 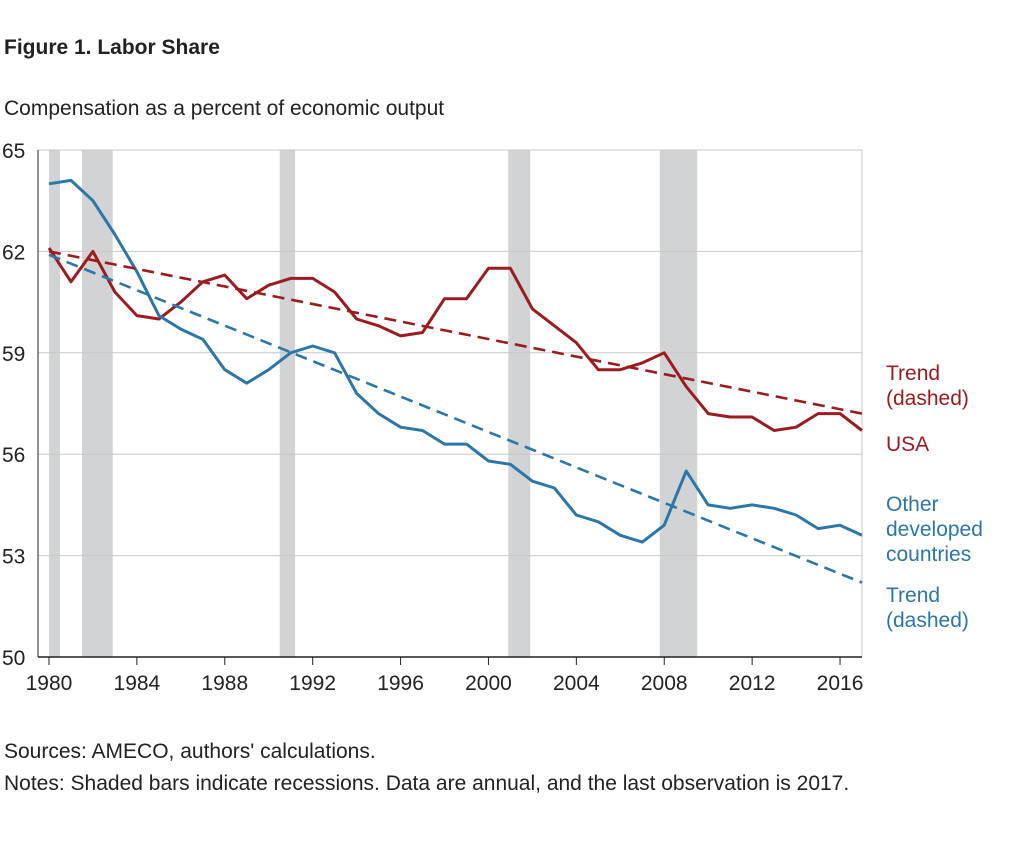 I want to click on usa-trend-label-0: Trend, so click(x=913, y=373).